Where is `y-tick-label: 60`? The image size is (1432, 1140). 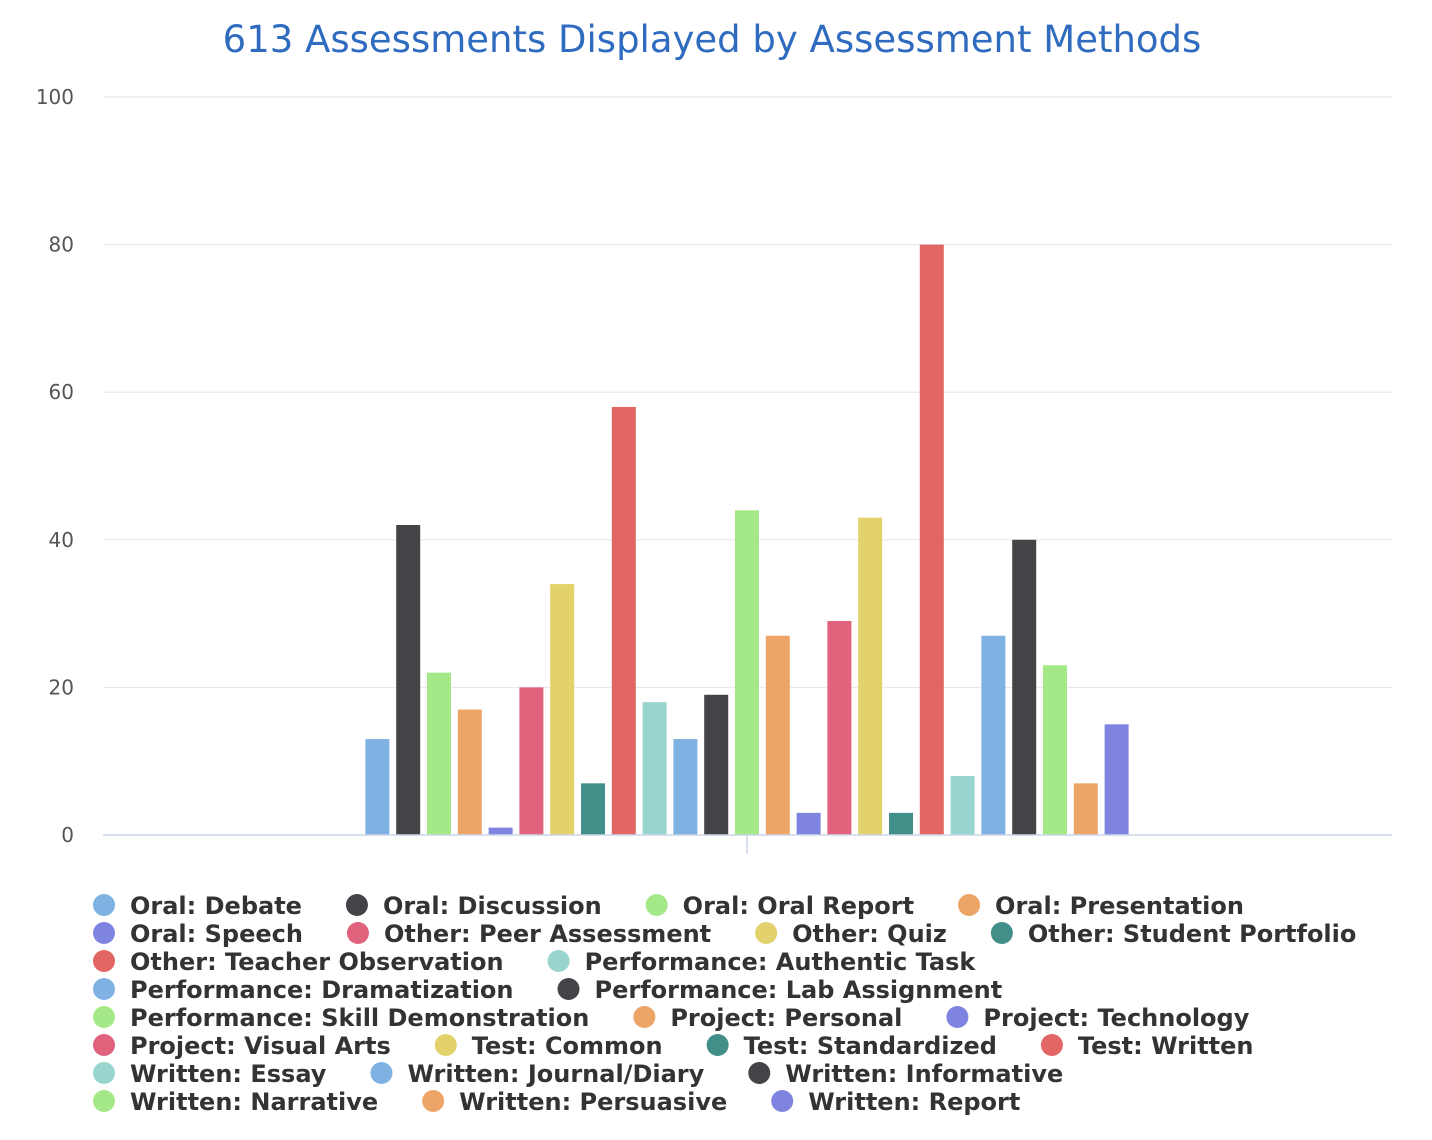 y-tick-label: 60 is located at coordinates (61, 392).